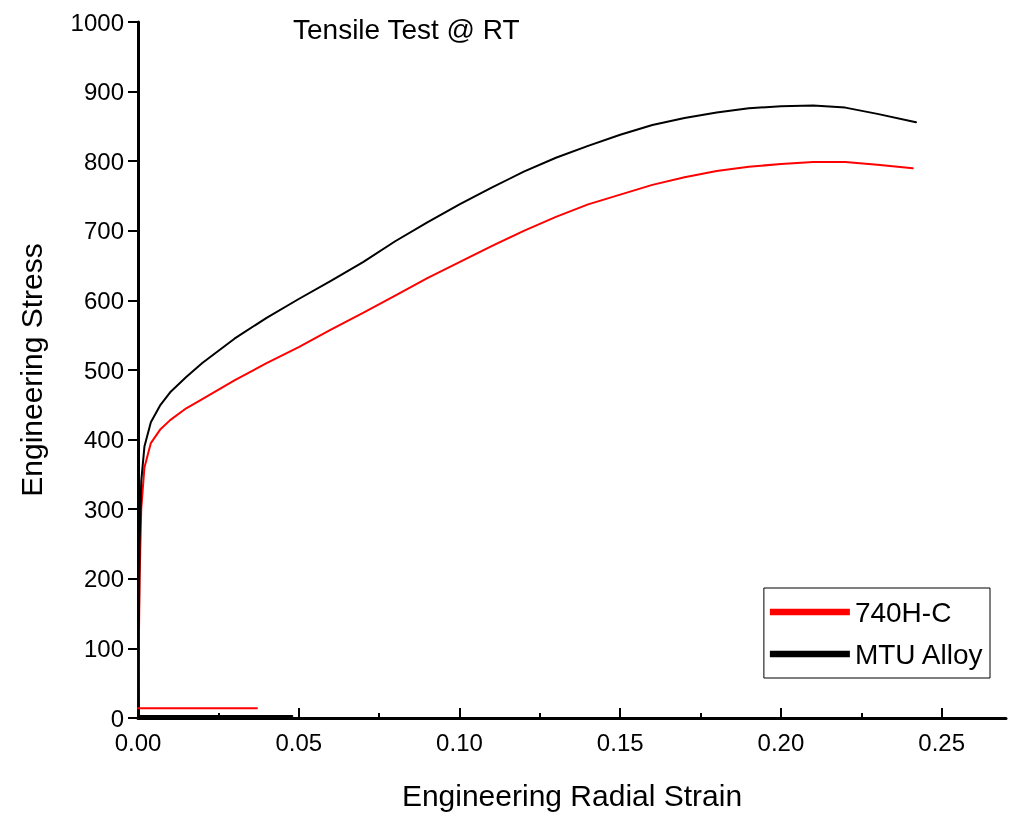 This screenshot has height=838, width=1017. I want to click on x-tick-label: 0.15, so click(620, 742).